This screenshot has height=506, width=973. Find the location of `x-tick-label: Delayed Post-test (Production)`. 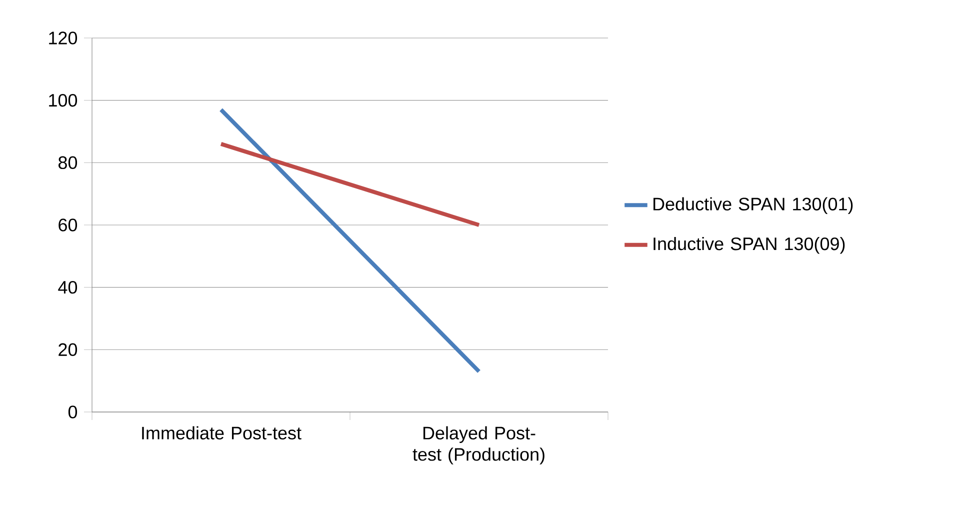

x-tick-label: Delayed Post-test (Production) is located at coordinates (478, 445).